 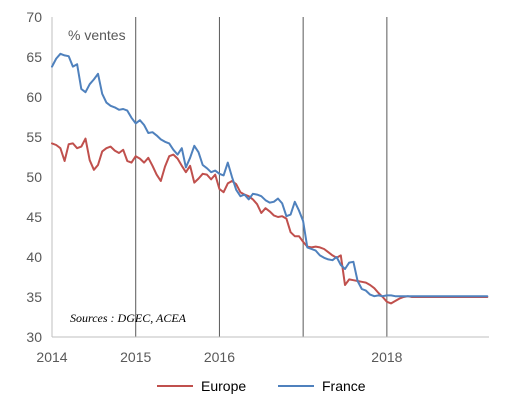 I want to click on y-tick-label: 45, so click(x=34, y=217).